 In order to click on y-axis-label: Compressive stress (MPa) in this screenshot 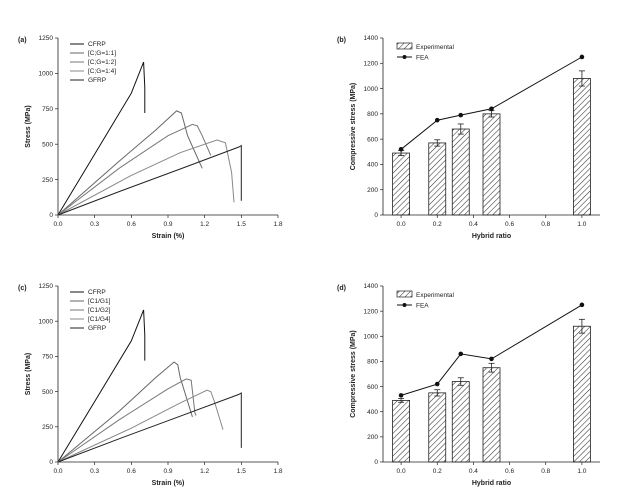, I will do `click(353, 127)`.